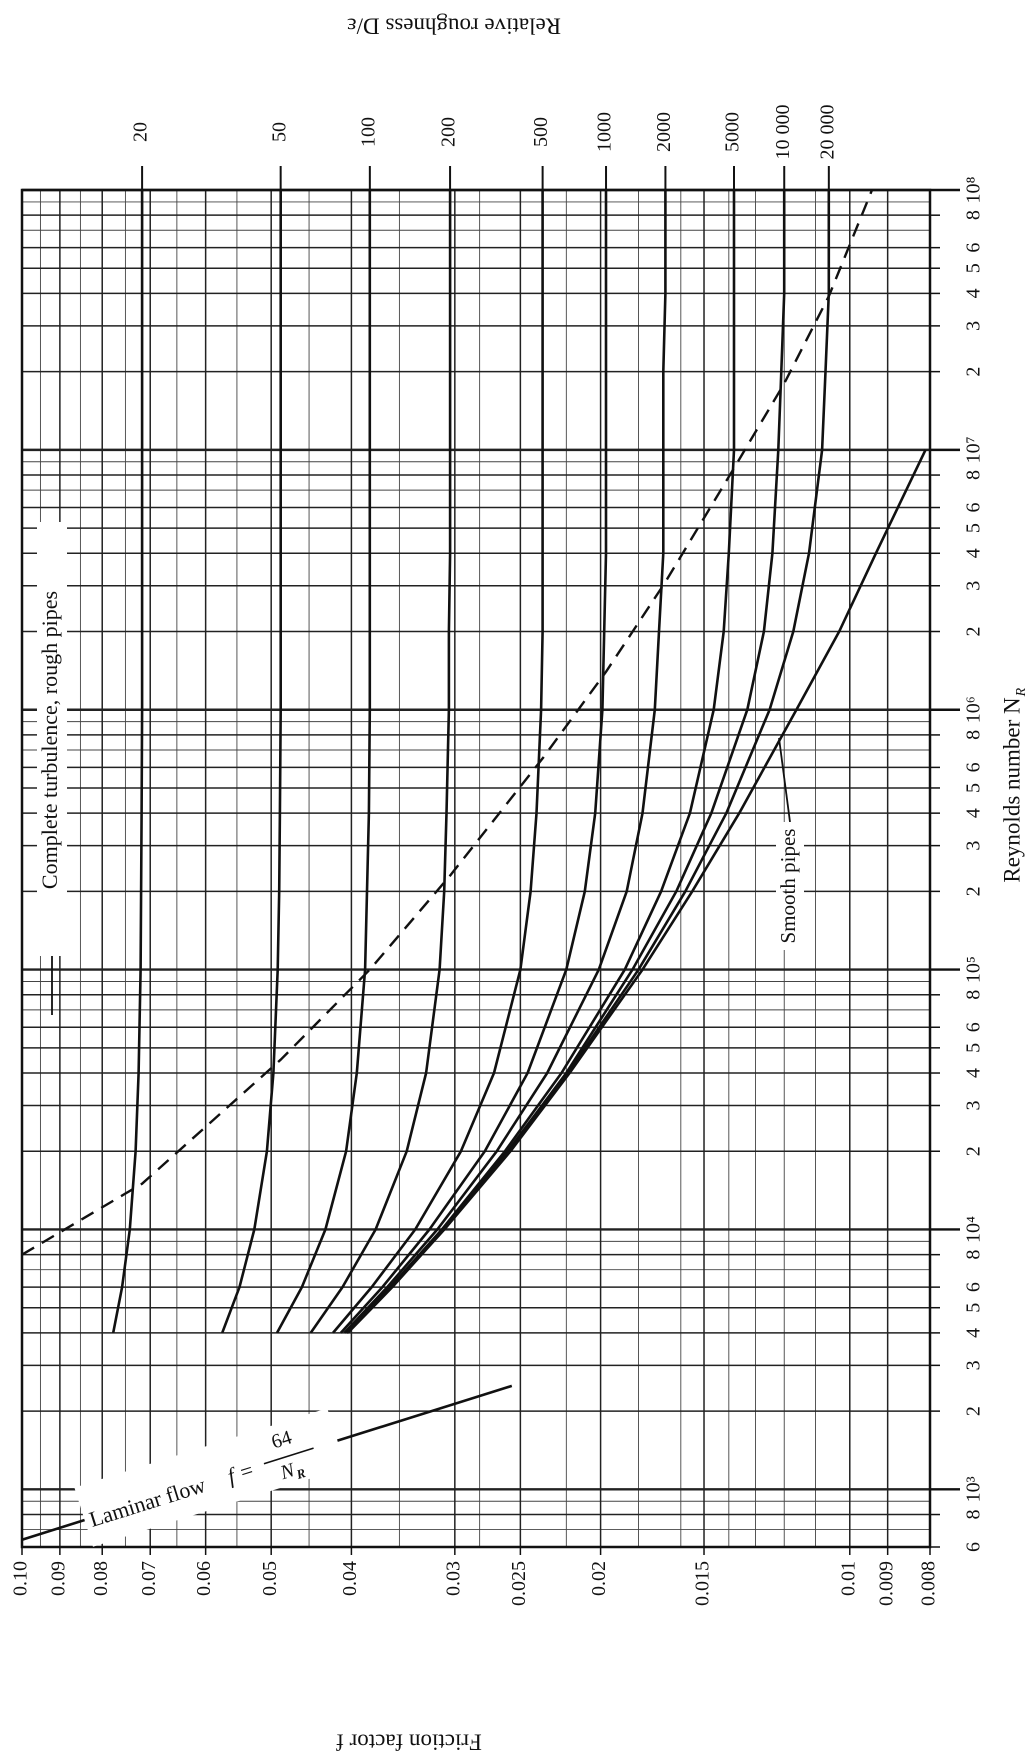 Image resolution: width=1034 pixels, height=1757 pixels. I want to click on x-axis-title: Friction factor f, so click(409, 1742).